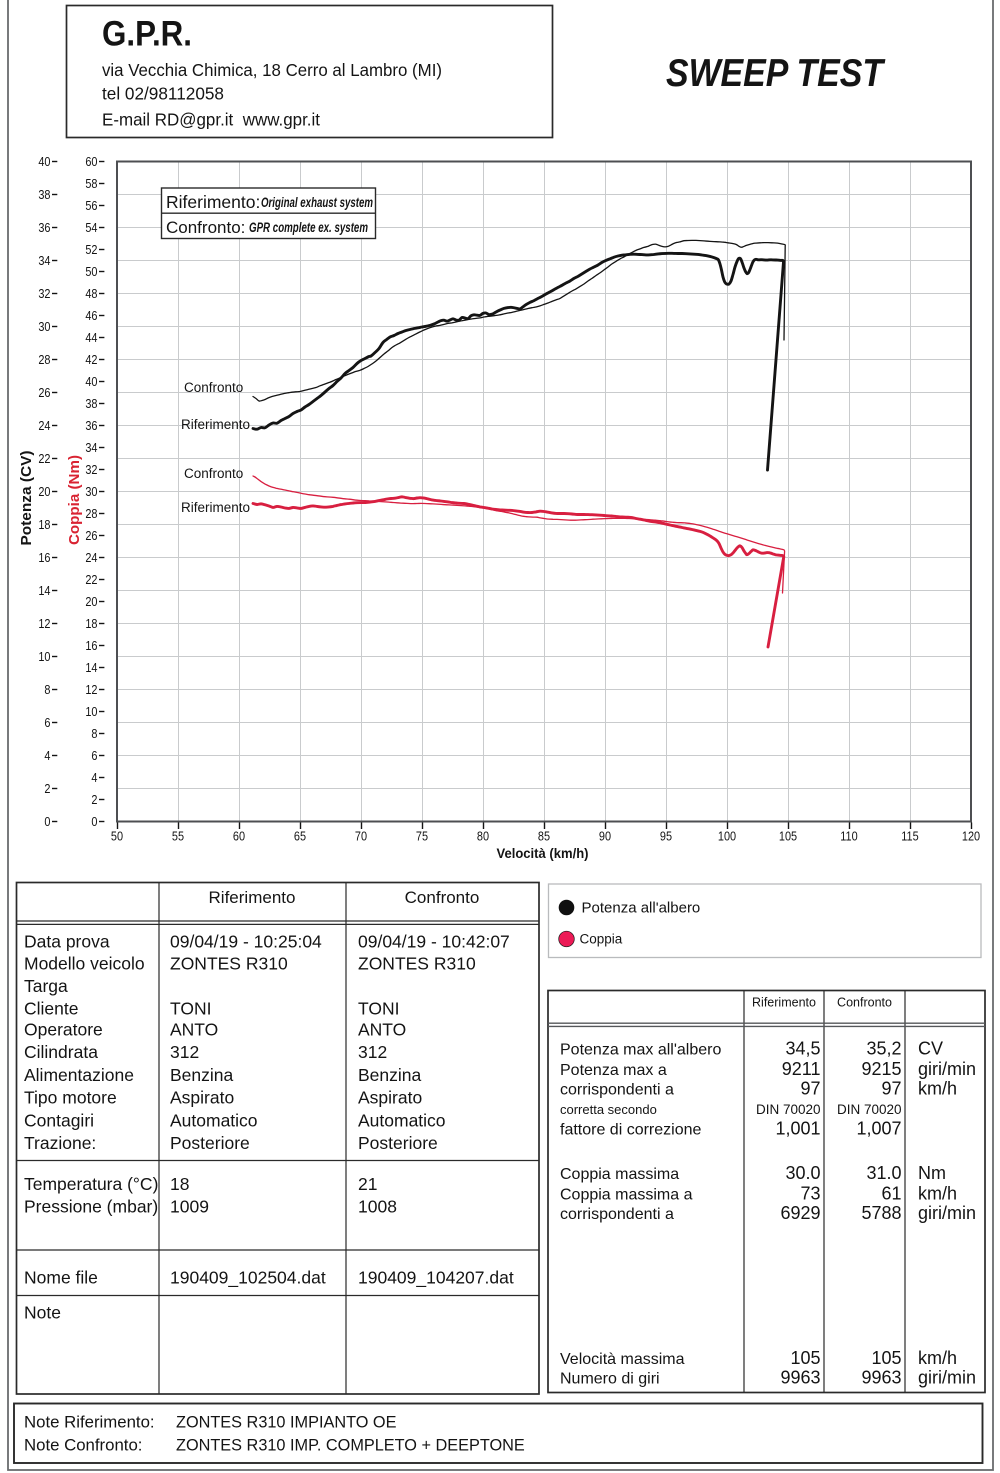  What do you see at coordinates (63, 1030) in the screenshot?
I see `svg-text: Operatore` at bounding box center [63, 1030].